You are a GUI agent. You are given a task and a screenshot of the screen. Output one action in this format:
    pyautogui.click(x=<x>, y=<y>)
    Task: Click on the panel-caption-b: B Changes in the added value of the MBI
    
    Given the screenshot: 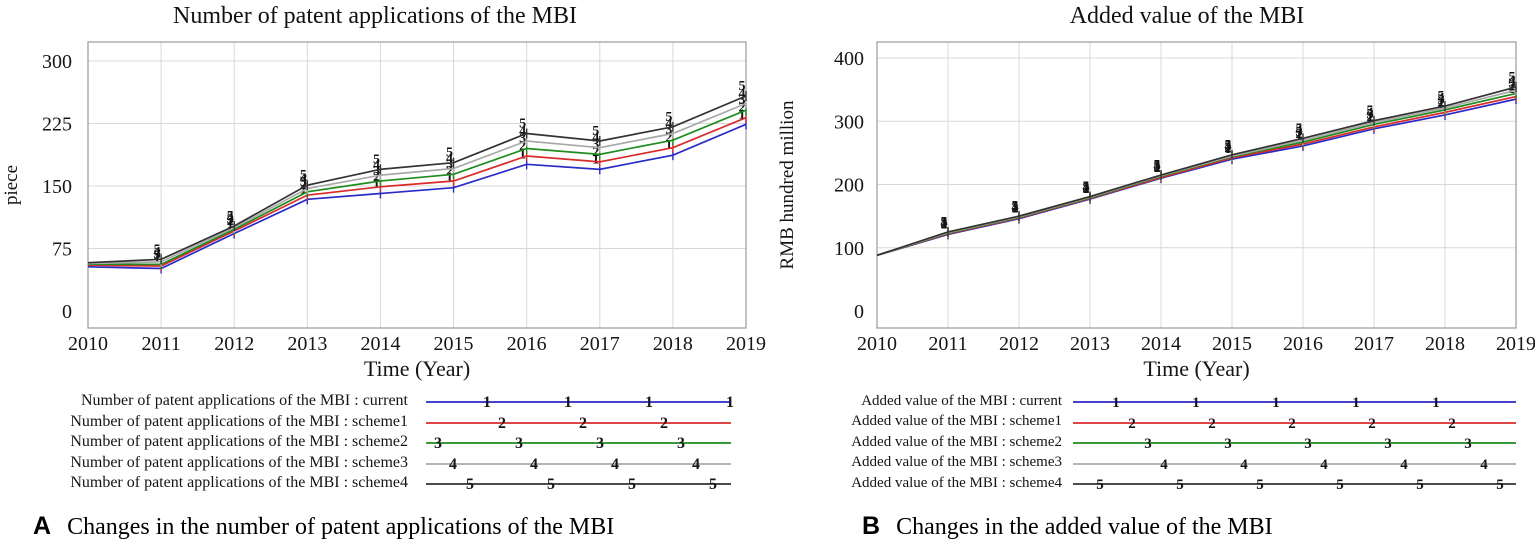 What is the action you would take?
    pyautogui.click(x=1067, y=526)
    